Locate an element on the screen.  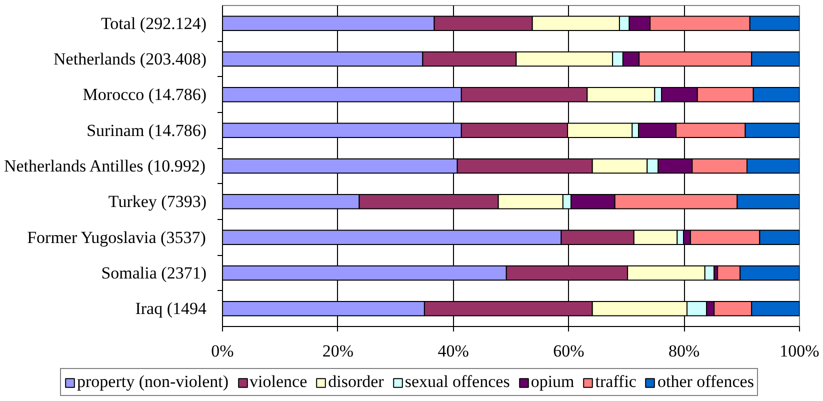
x-tick-label: 80% is located at coordinates (684, 351).